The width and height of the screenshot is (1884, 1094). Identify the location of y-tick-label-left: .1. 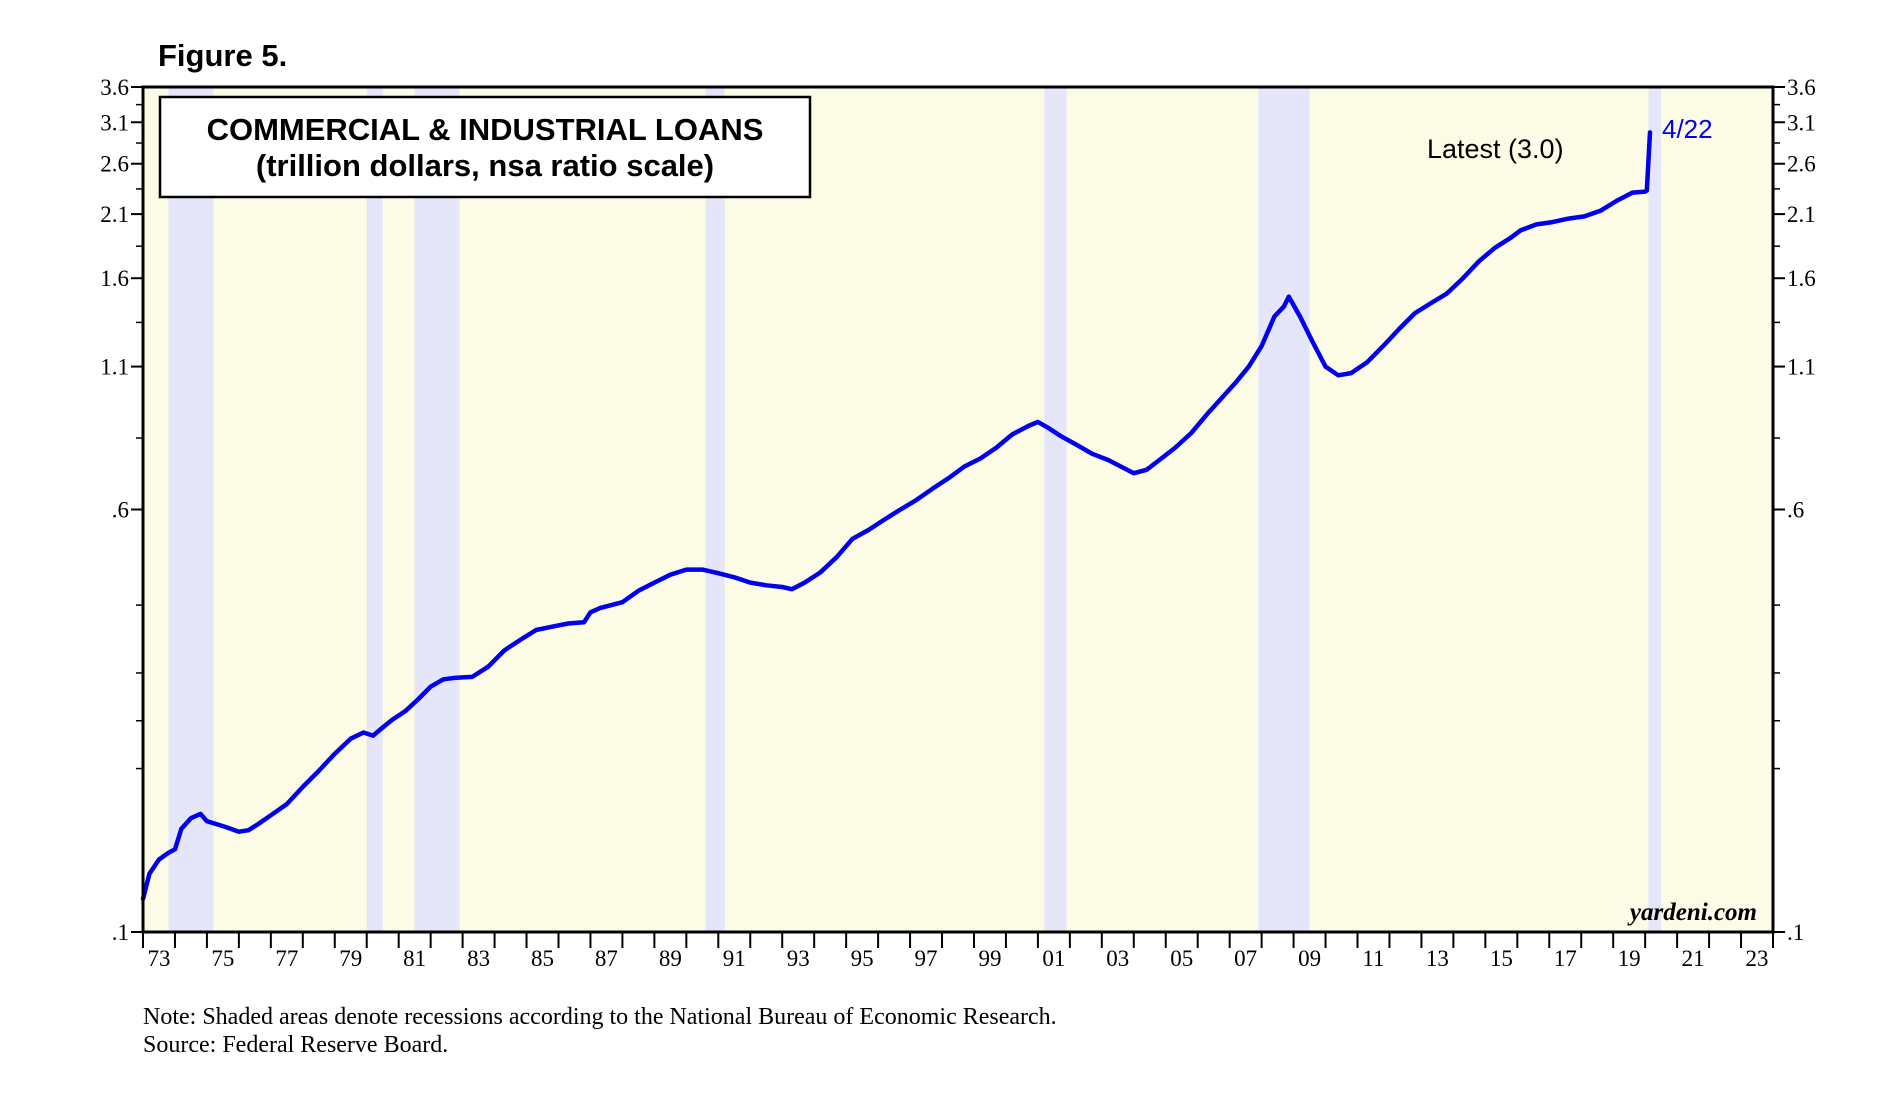
(120, 932).